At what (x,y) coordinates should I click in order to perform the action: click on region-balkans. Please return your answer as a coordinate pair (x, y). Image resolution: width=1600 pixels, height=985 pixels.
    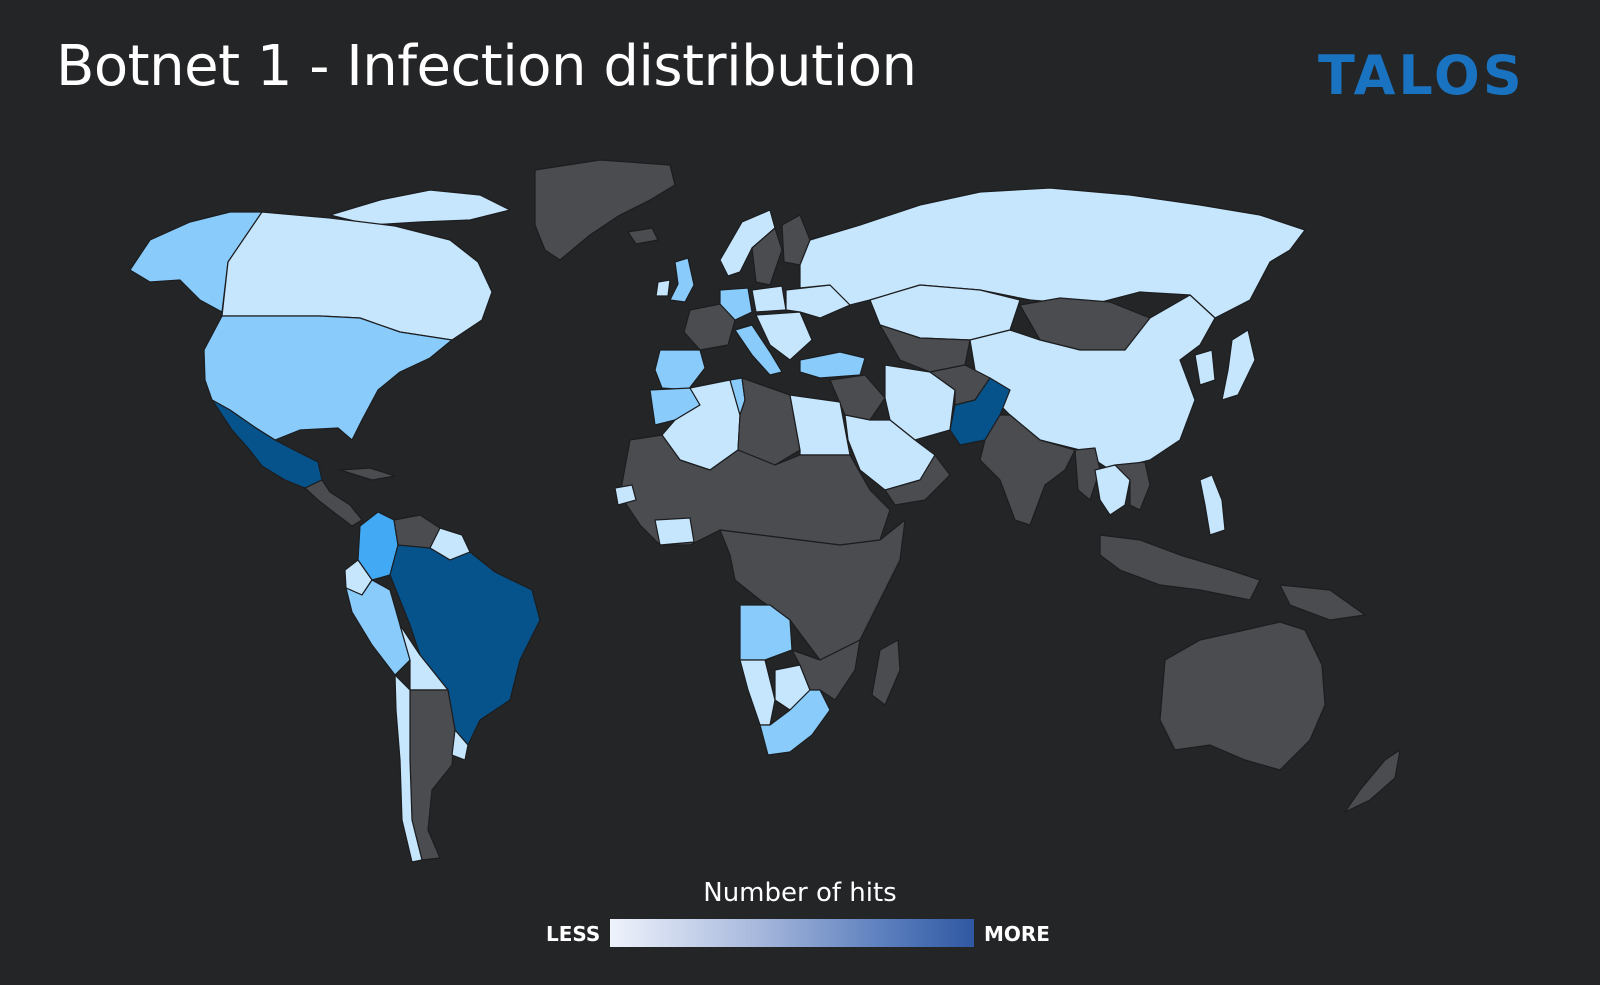
    Looking at the image, I should click on (784, 336).